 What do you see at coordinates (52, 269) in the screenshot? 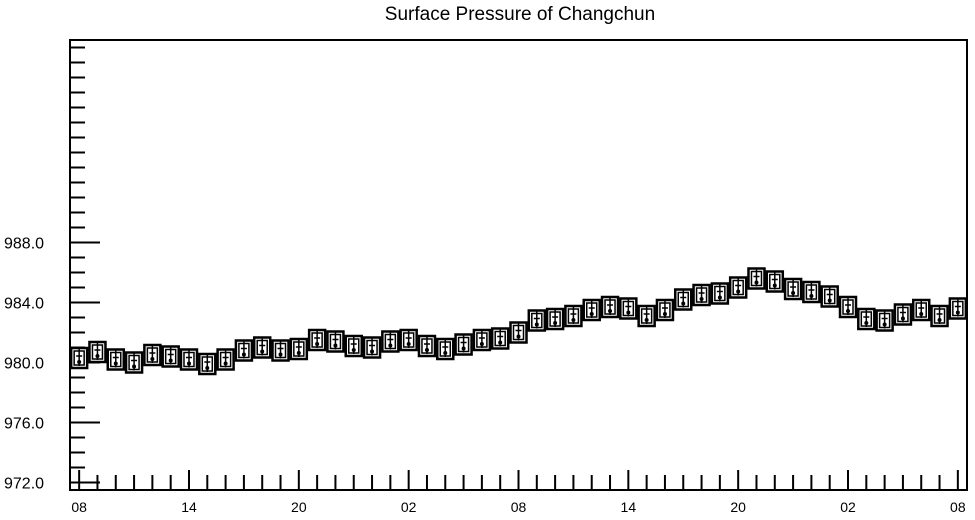
I see `y-axis: 972.0 976.0 980.0 984.0 988.0` at bounding box center [52, 269].